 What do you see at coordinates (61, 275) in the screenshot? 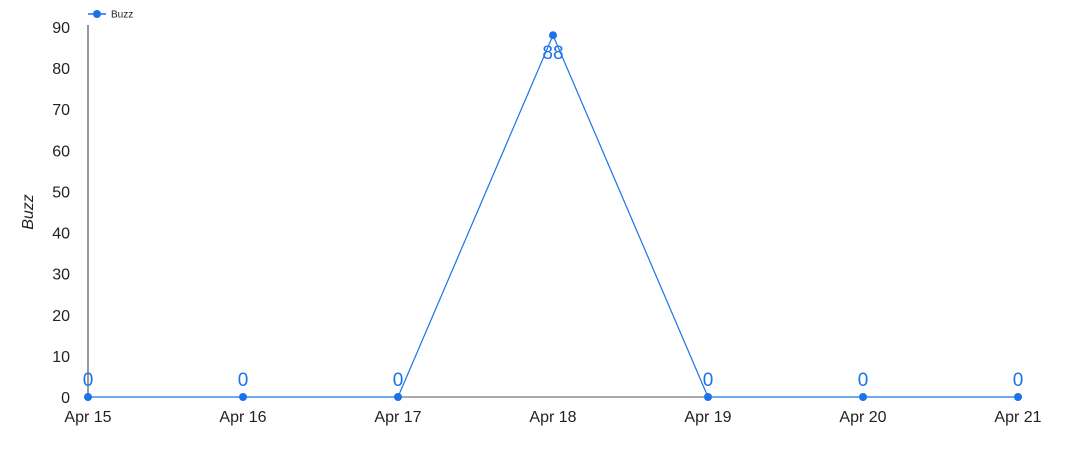
I see `y-tick-label: 30` at bounding box center [61, 275].